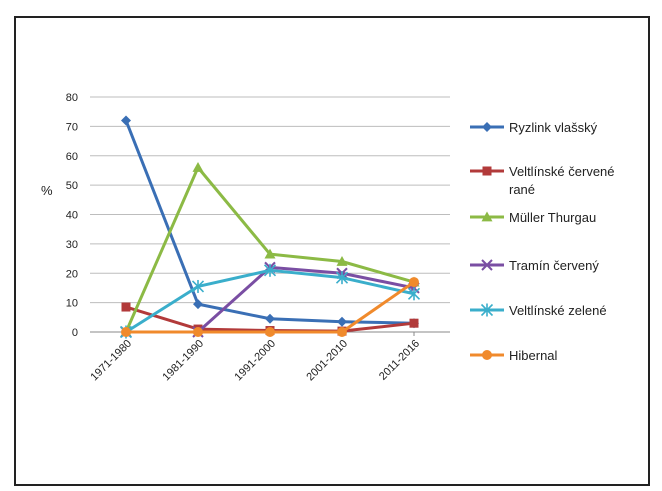 The height and width of the screenshot is (491, 662). What do you see at coordinates (255, 361) in the screenshot?
I see `x-tick-label: 1991-2000` at bounding box center [255, 361].